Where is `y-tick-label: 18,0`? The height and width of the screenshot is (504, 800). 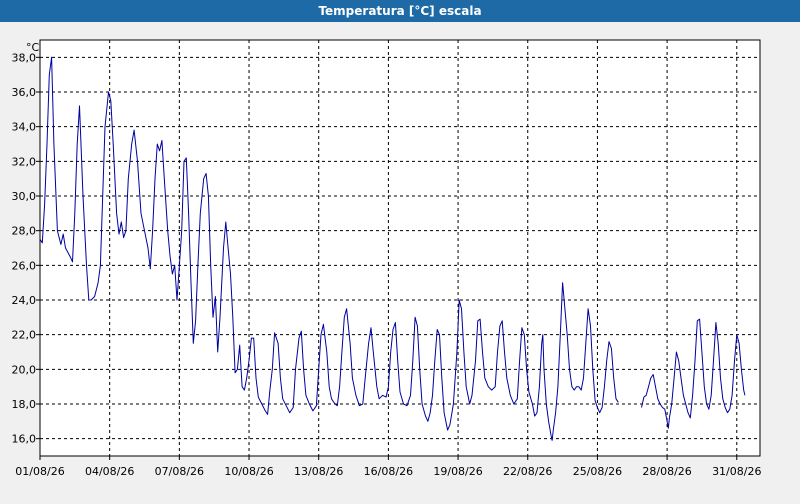
y-tick-label: 18,0 is located at coordinates (24, 404).